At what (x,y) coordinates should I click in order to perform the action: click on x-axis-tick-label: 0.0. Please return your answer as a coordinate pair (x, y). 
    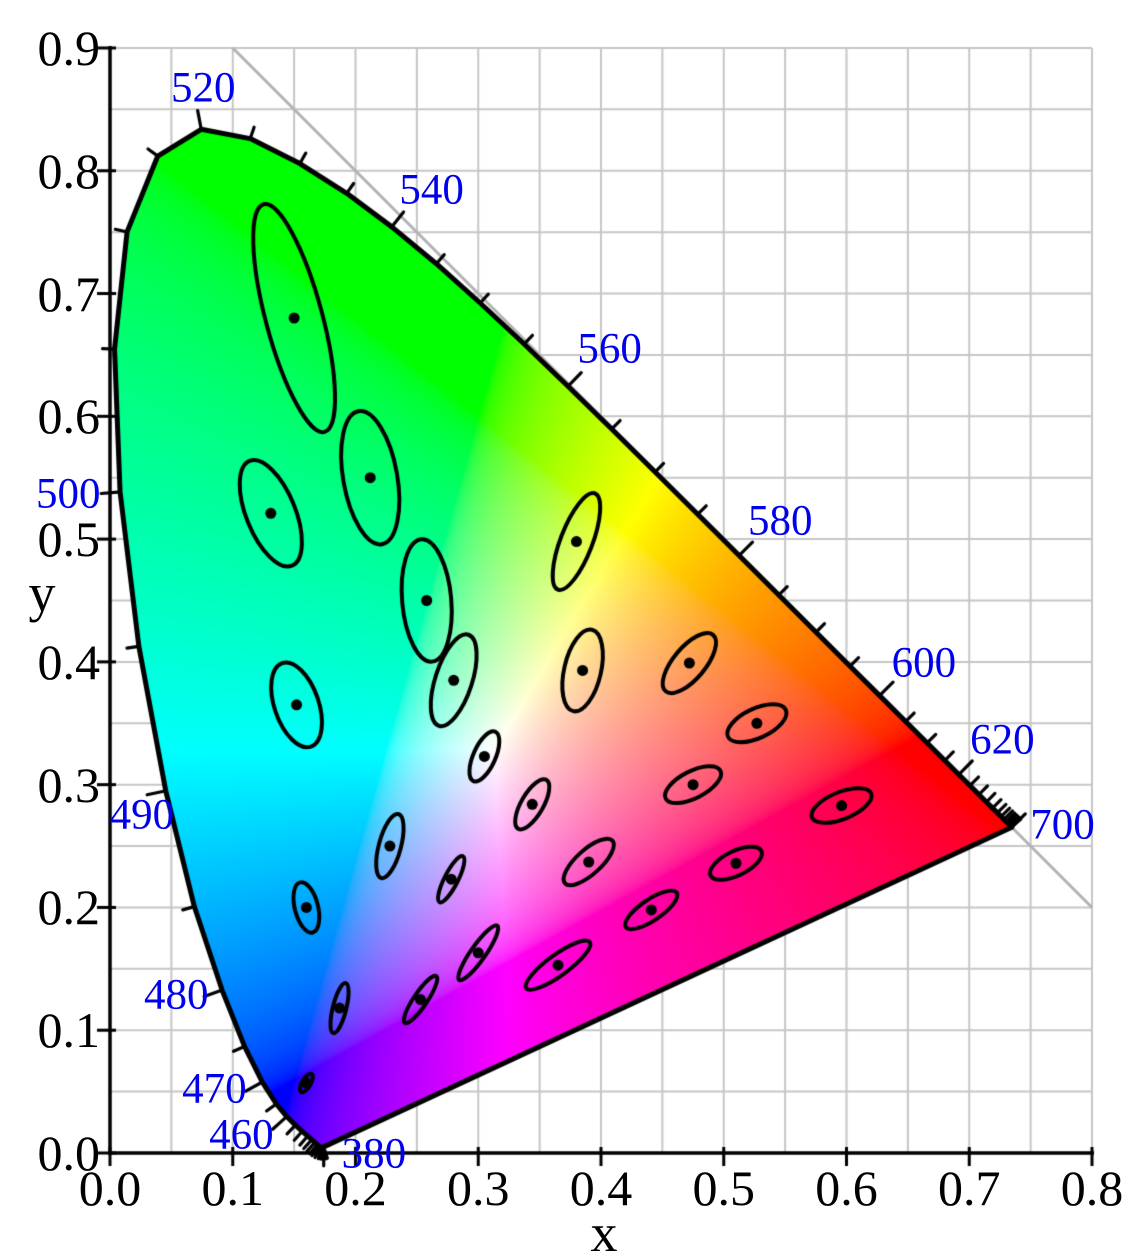
    Looking at the image, I should click on (110, 1188).